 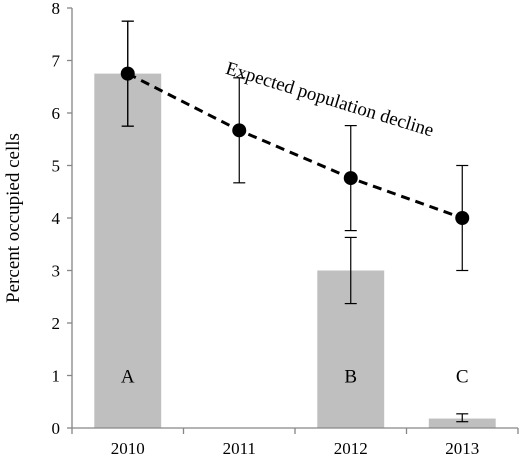 What do you see at coordinates (351, 448) in the screenshot?
I see `x-tick-label-2012: 2012` at bounding box center [351, 448].